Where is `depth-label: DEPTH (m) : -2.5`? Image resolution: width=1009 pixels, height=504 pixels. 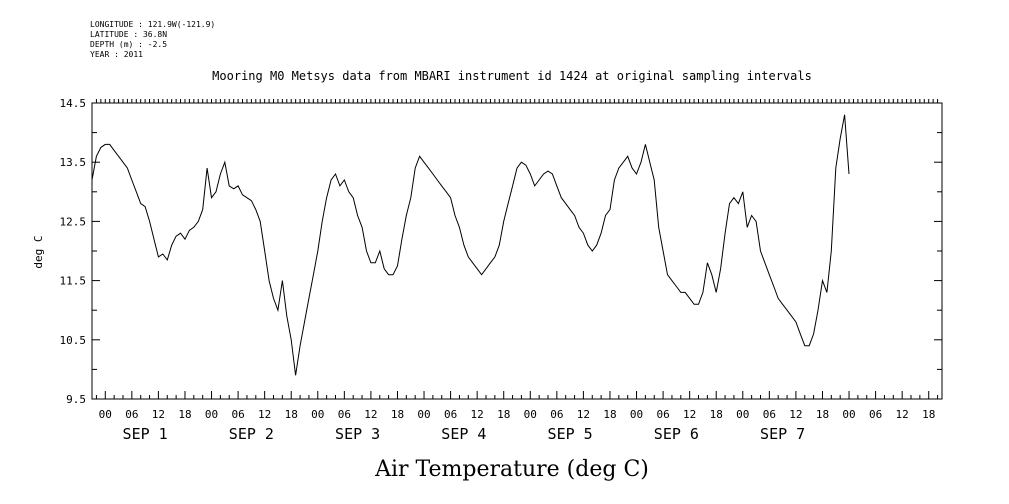
depth-label: DEPTH (m) : -2.5 is located at coordinates (129, 44).